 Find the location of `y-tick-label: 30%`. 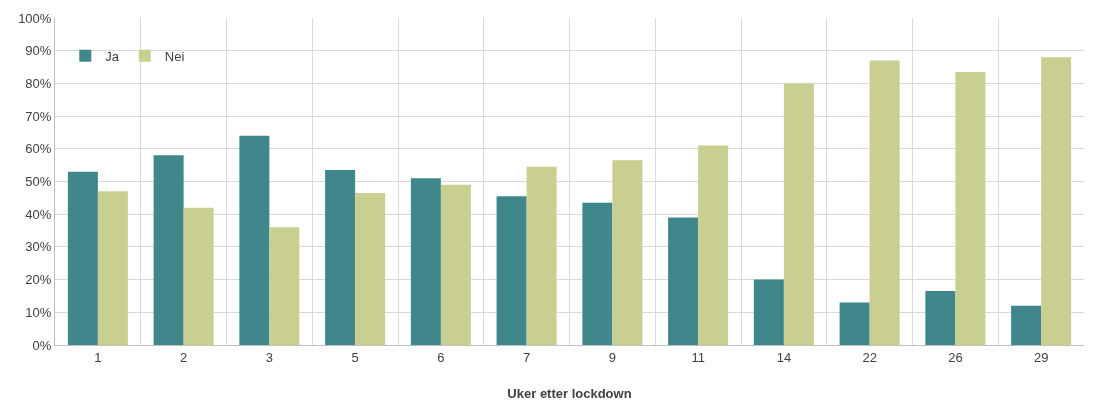

y-tick-label: 30% is located at coordinates (38, 247).